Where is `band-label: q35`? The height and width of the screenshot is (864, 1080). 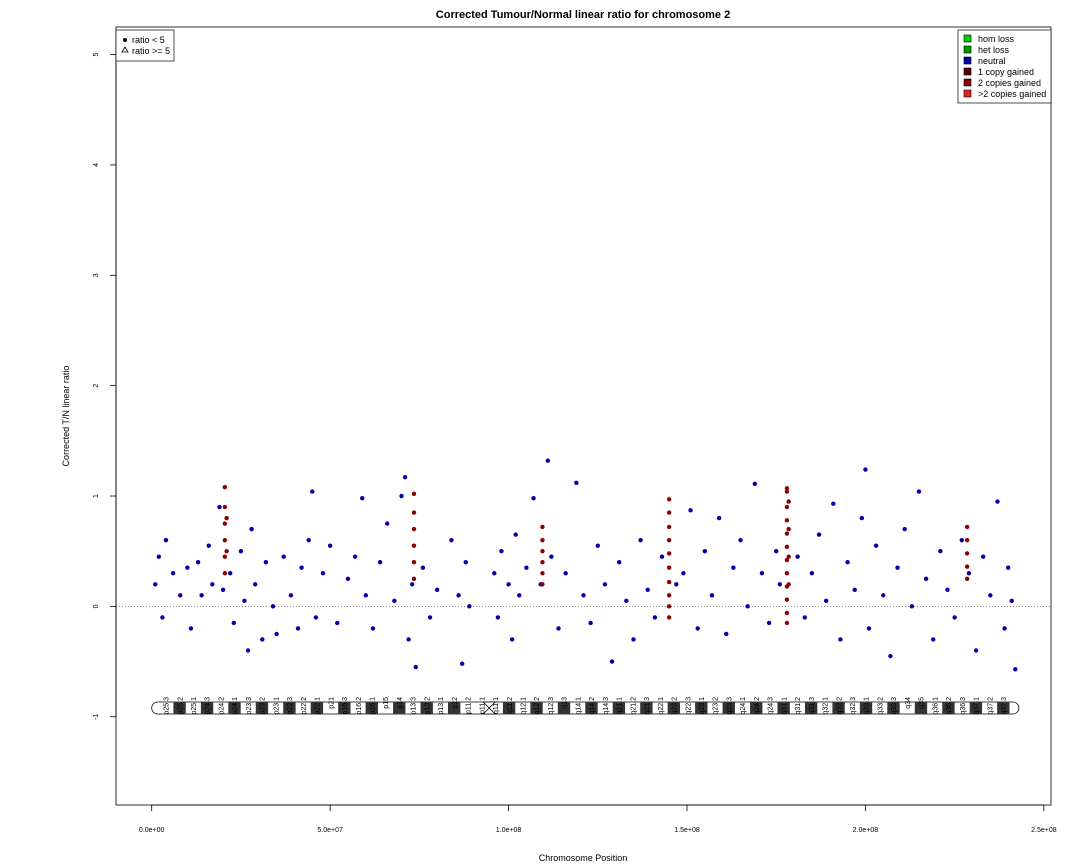 band-label: q35 is located at coordinates (922, 703).